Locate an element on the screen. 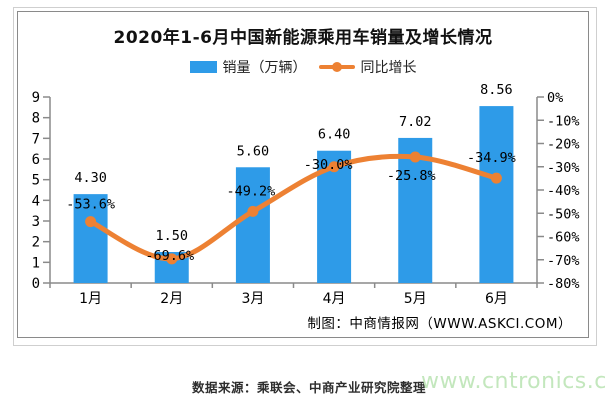 This screenshot has height=401, width=605. chart-credit: 制图：中商情报网（WWW.ASKCI.COM） is located at coordinates (439, 324).